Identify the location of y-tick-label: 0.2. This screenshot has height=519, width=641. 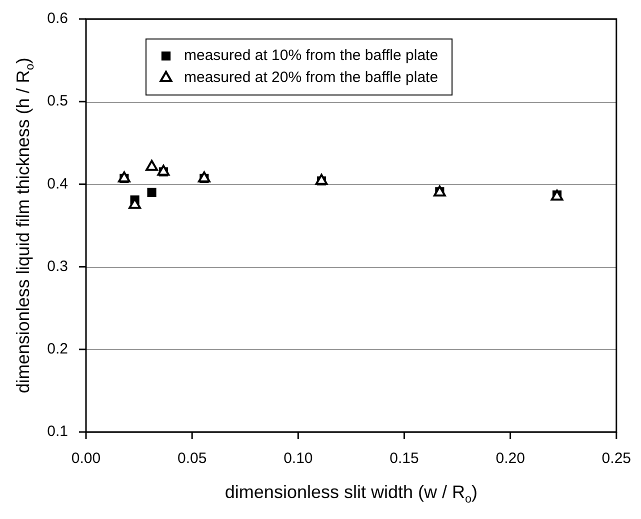
(57, 349).